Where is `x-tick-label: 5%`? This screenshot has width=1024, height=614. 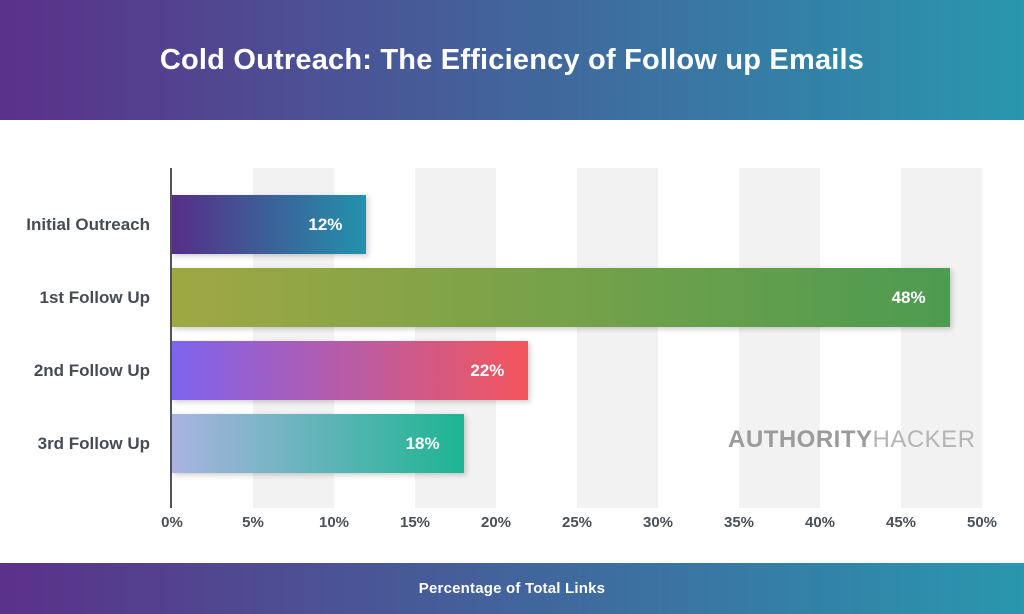
x-tick-label: 5% is located at coordinates (253, 522).